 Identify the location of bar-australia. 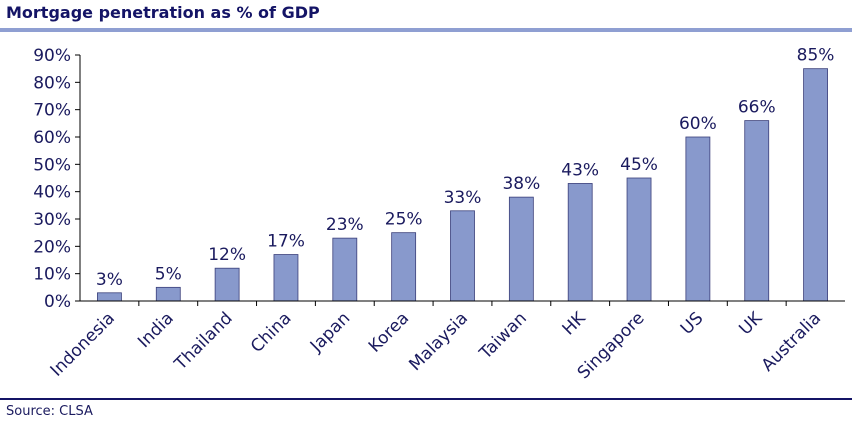
(815, 185).